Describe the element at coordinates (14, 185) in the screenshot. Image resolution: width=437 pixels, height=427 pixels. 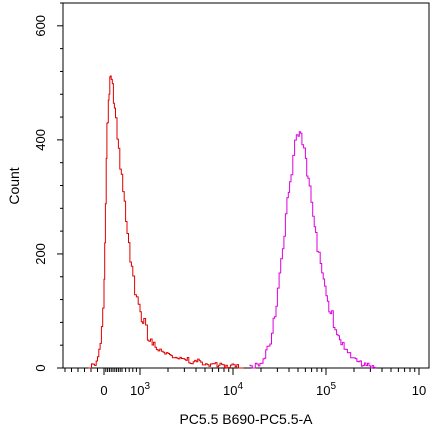
I see `y-axis-title: Count` at that location.